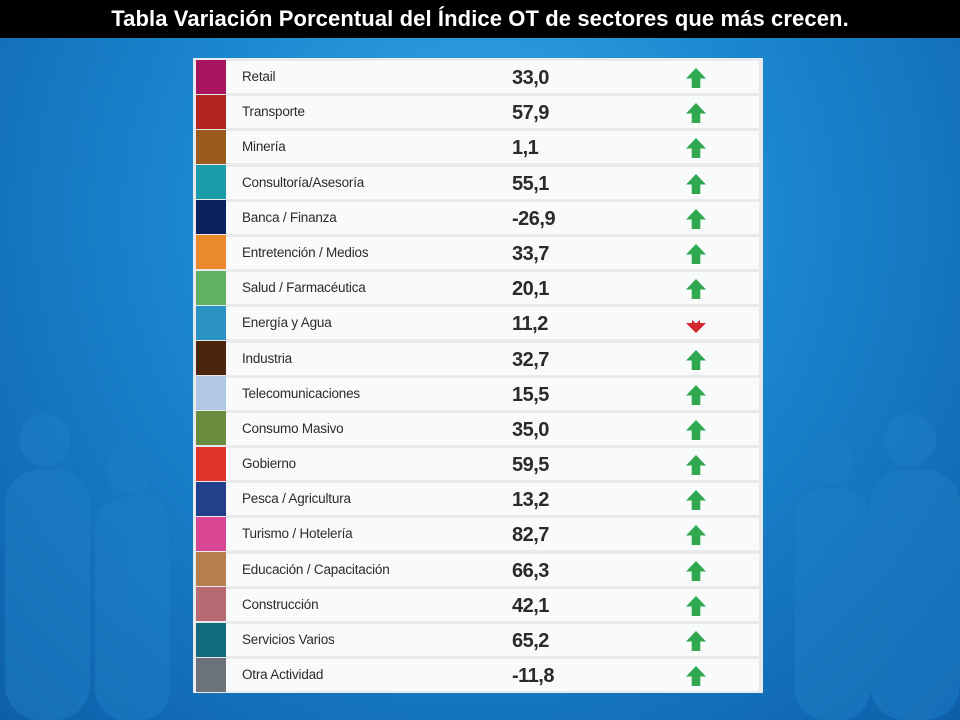  Describe the element at coordinates (477, 428) in the screenshot. I see `table-row: Consumo Masivo 35,0` at that location.